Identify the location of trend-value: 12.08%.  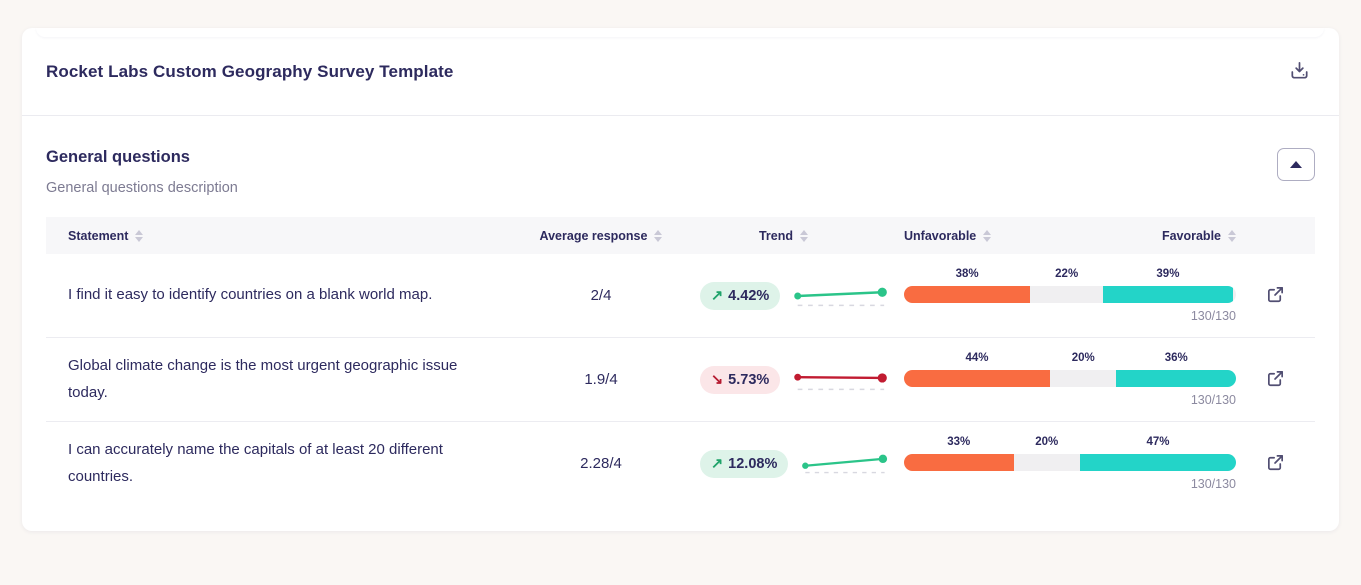
(753, 463).